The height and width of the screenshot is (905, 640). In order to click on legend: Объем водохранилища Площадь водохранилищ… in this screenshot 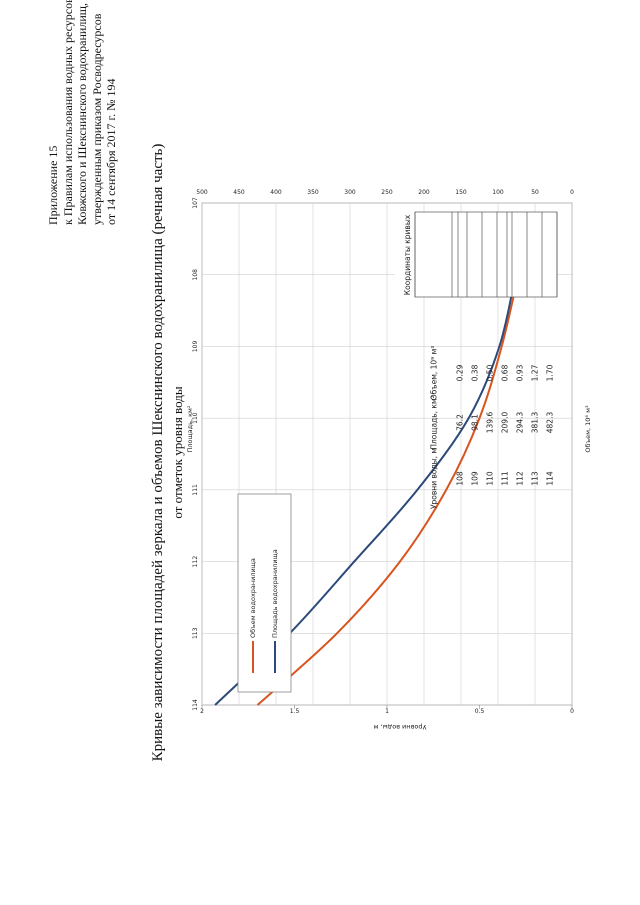, I will do `click(264, 593)`.